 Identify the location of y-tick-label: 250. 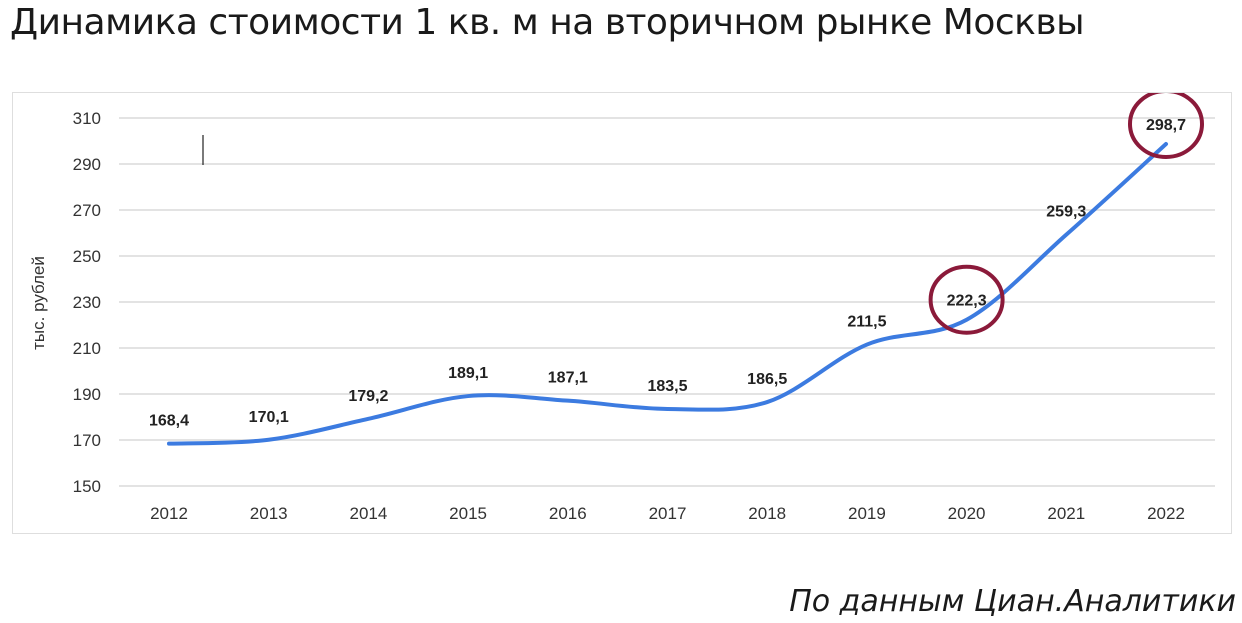
(87, 256).